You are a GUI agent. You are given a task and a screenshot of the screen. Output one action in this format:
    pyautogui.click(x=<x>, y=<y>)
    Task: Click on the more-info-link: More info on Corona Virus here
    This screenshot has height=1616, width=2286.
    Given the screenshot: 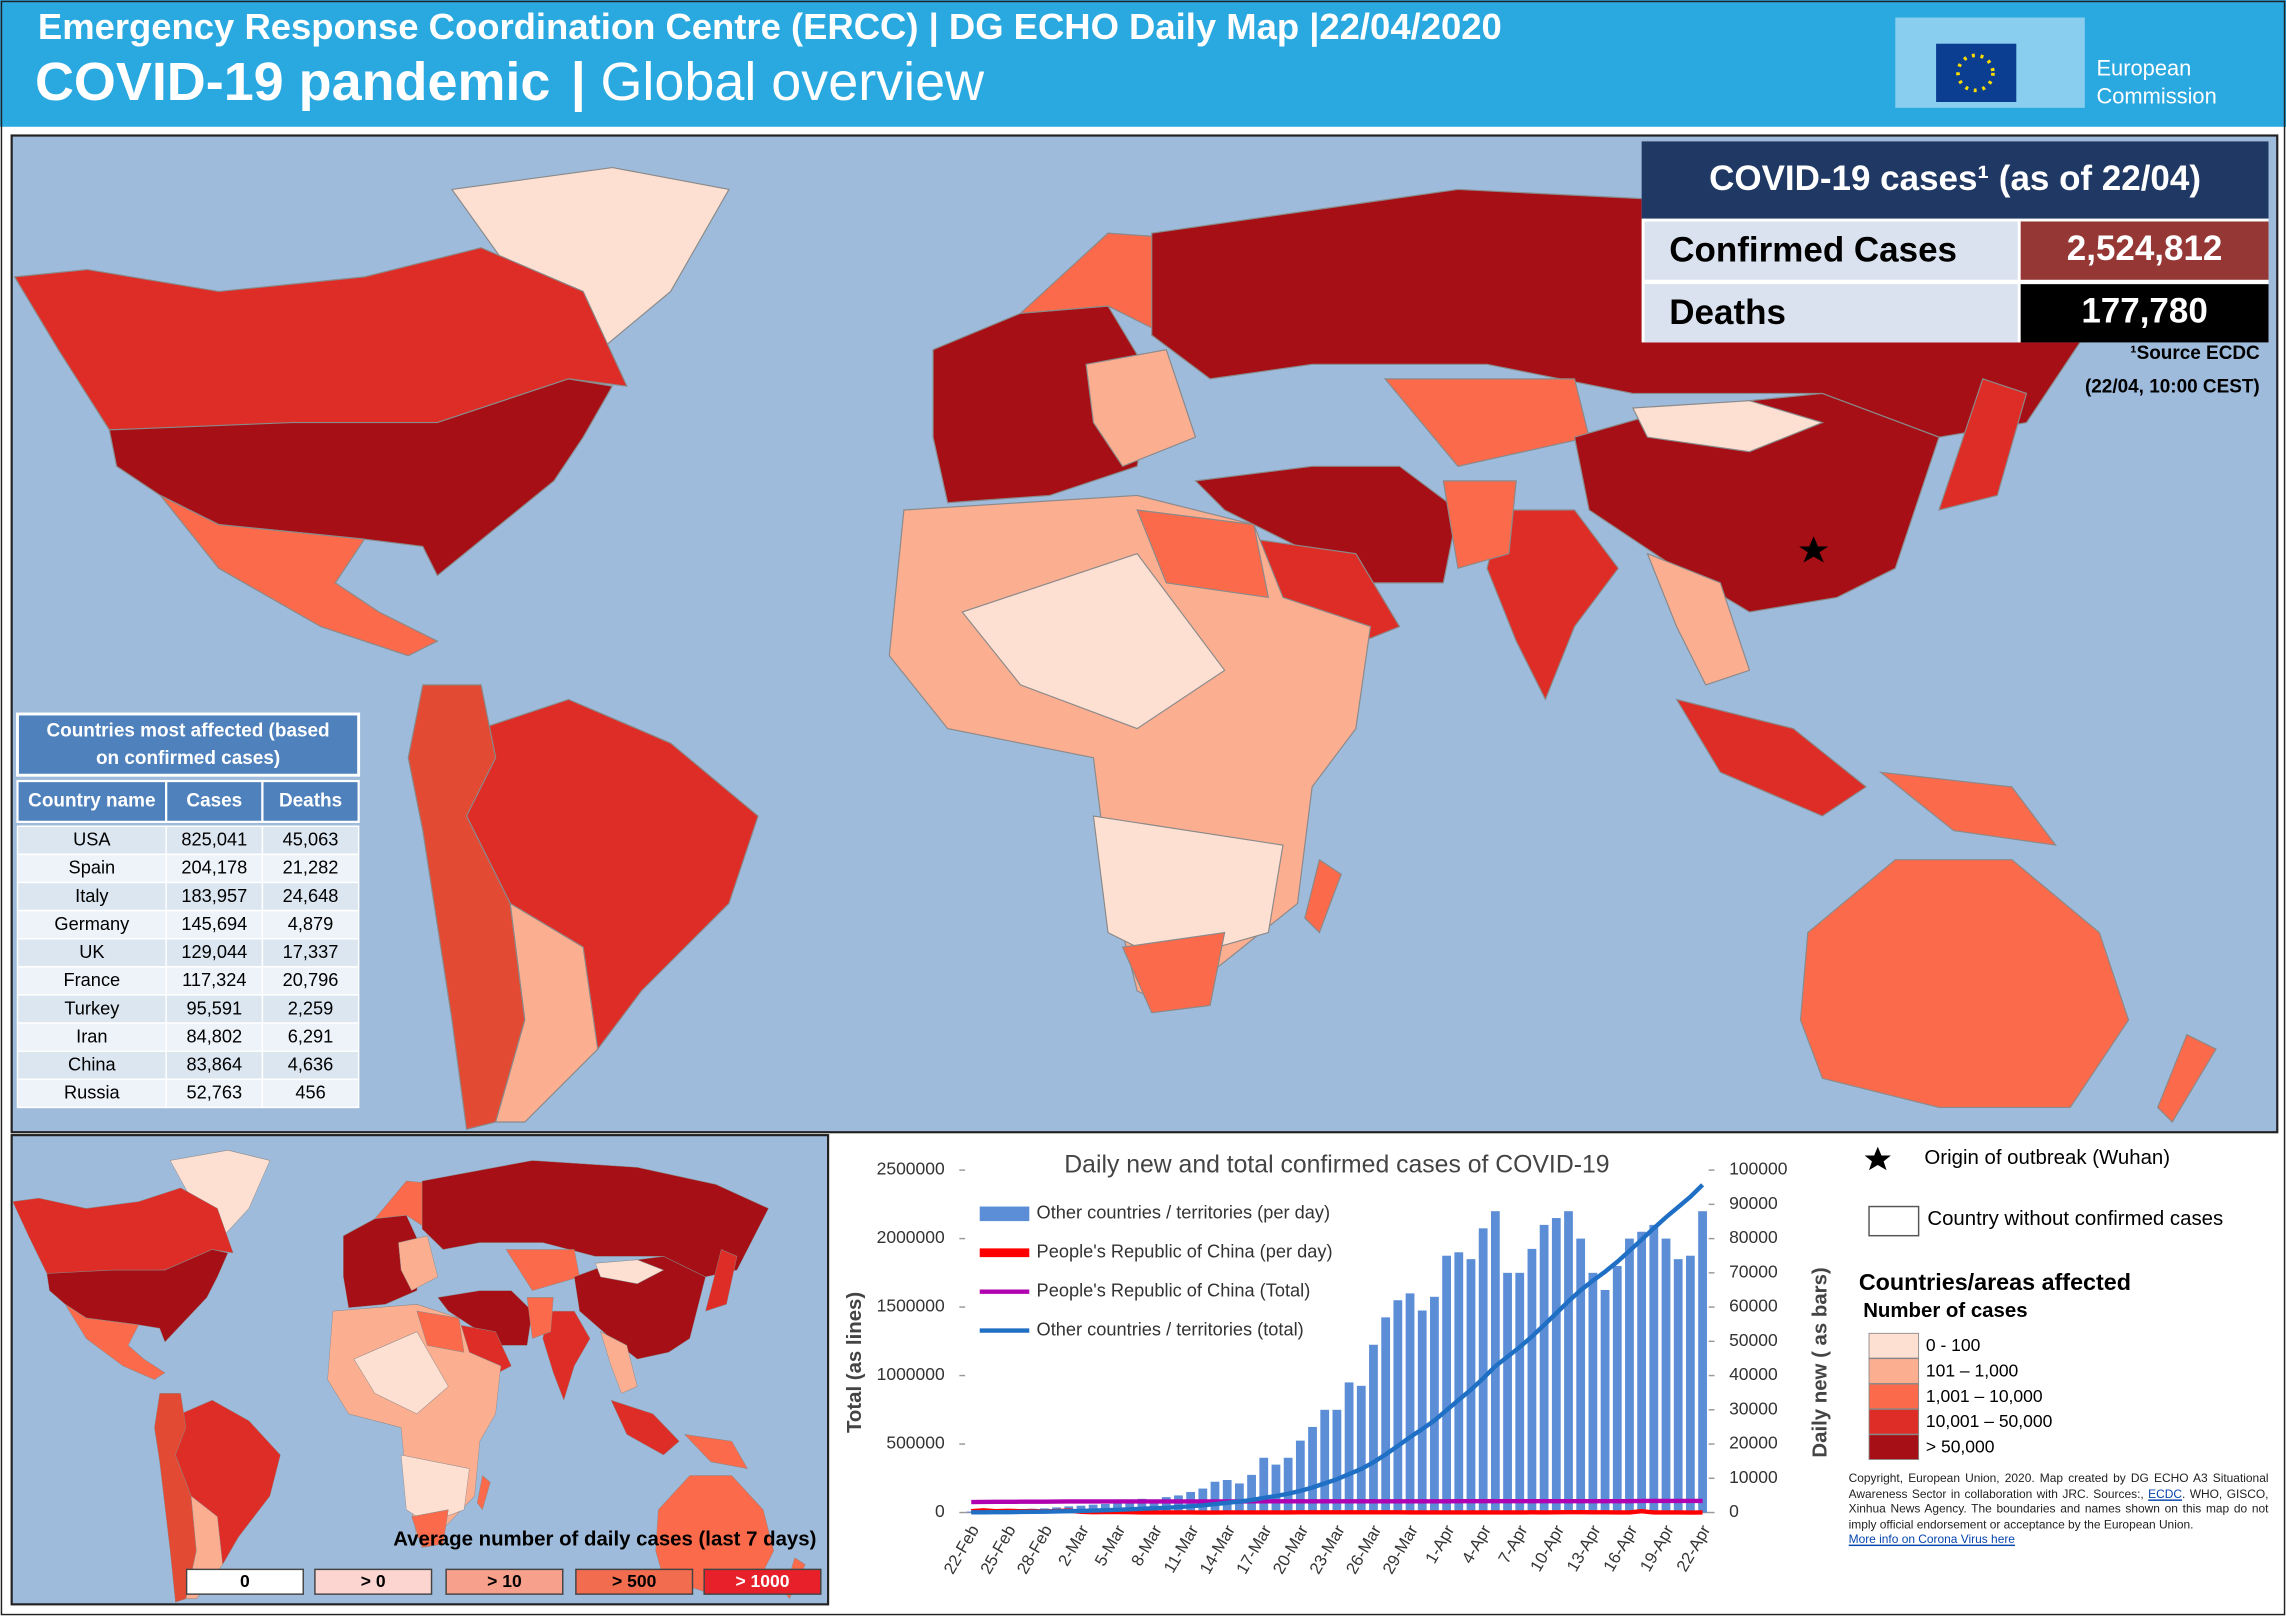 What is the action you would take?
    pyautogui.click(x=1931, y=1540)
    